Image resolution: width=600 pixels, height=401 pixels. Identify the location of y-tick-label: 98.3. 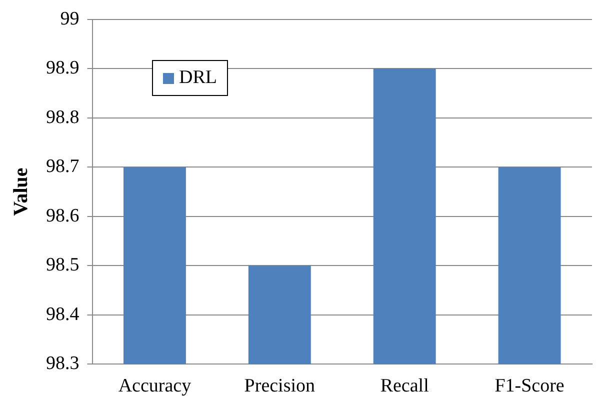
(63, 363).